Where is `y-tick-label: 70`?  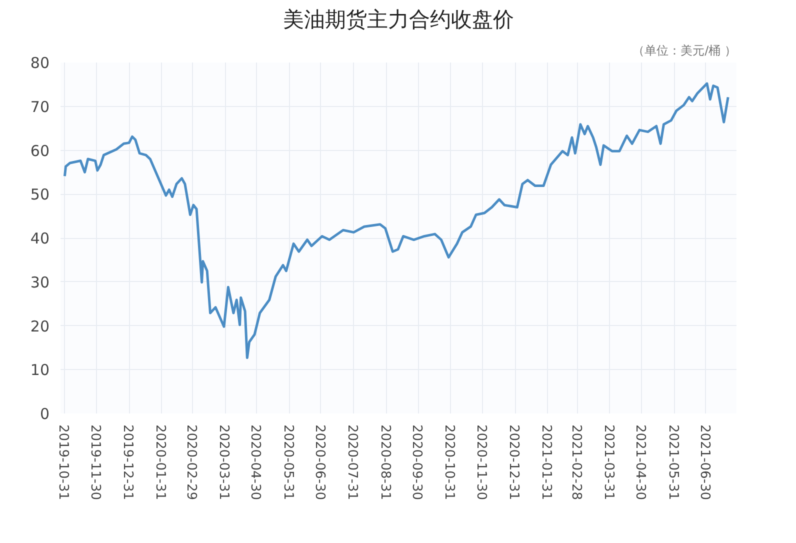
y-tick-label: 70 is located at coordinates (40, 107).